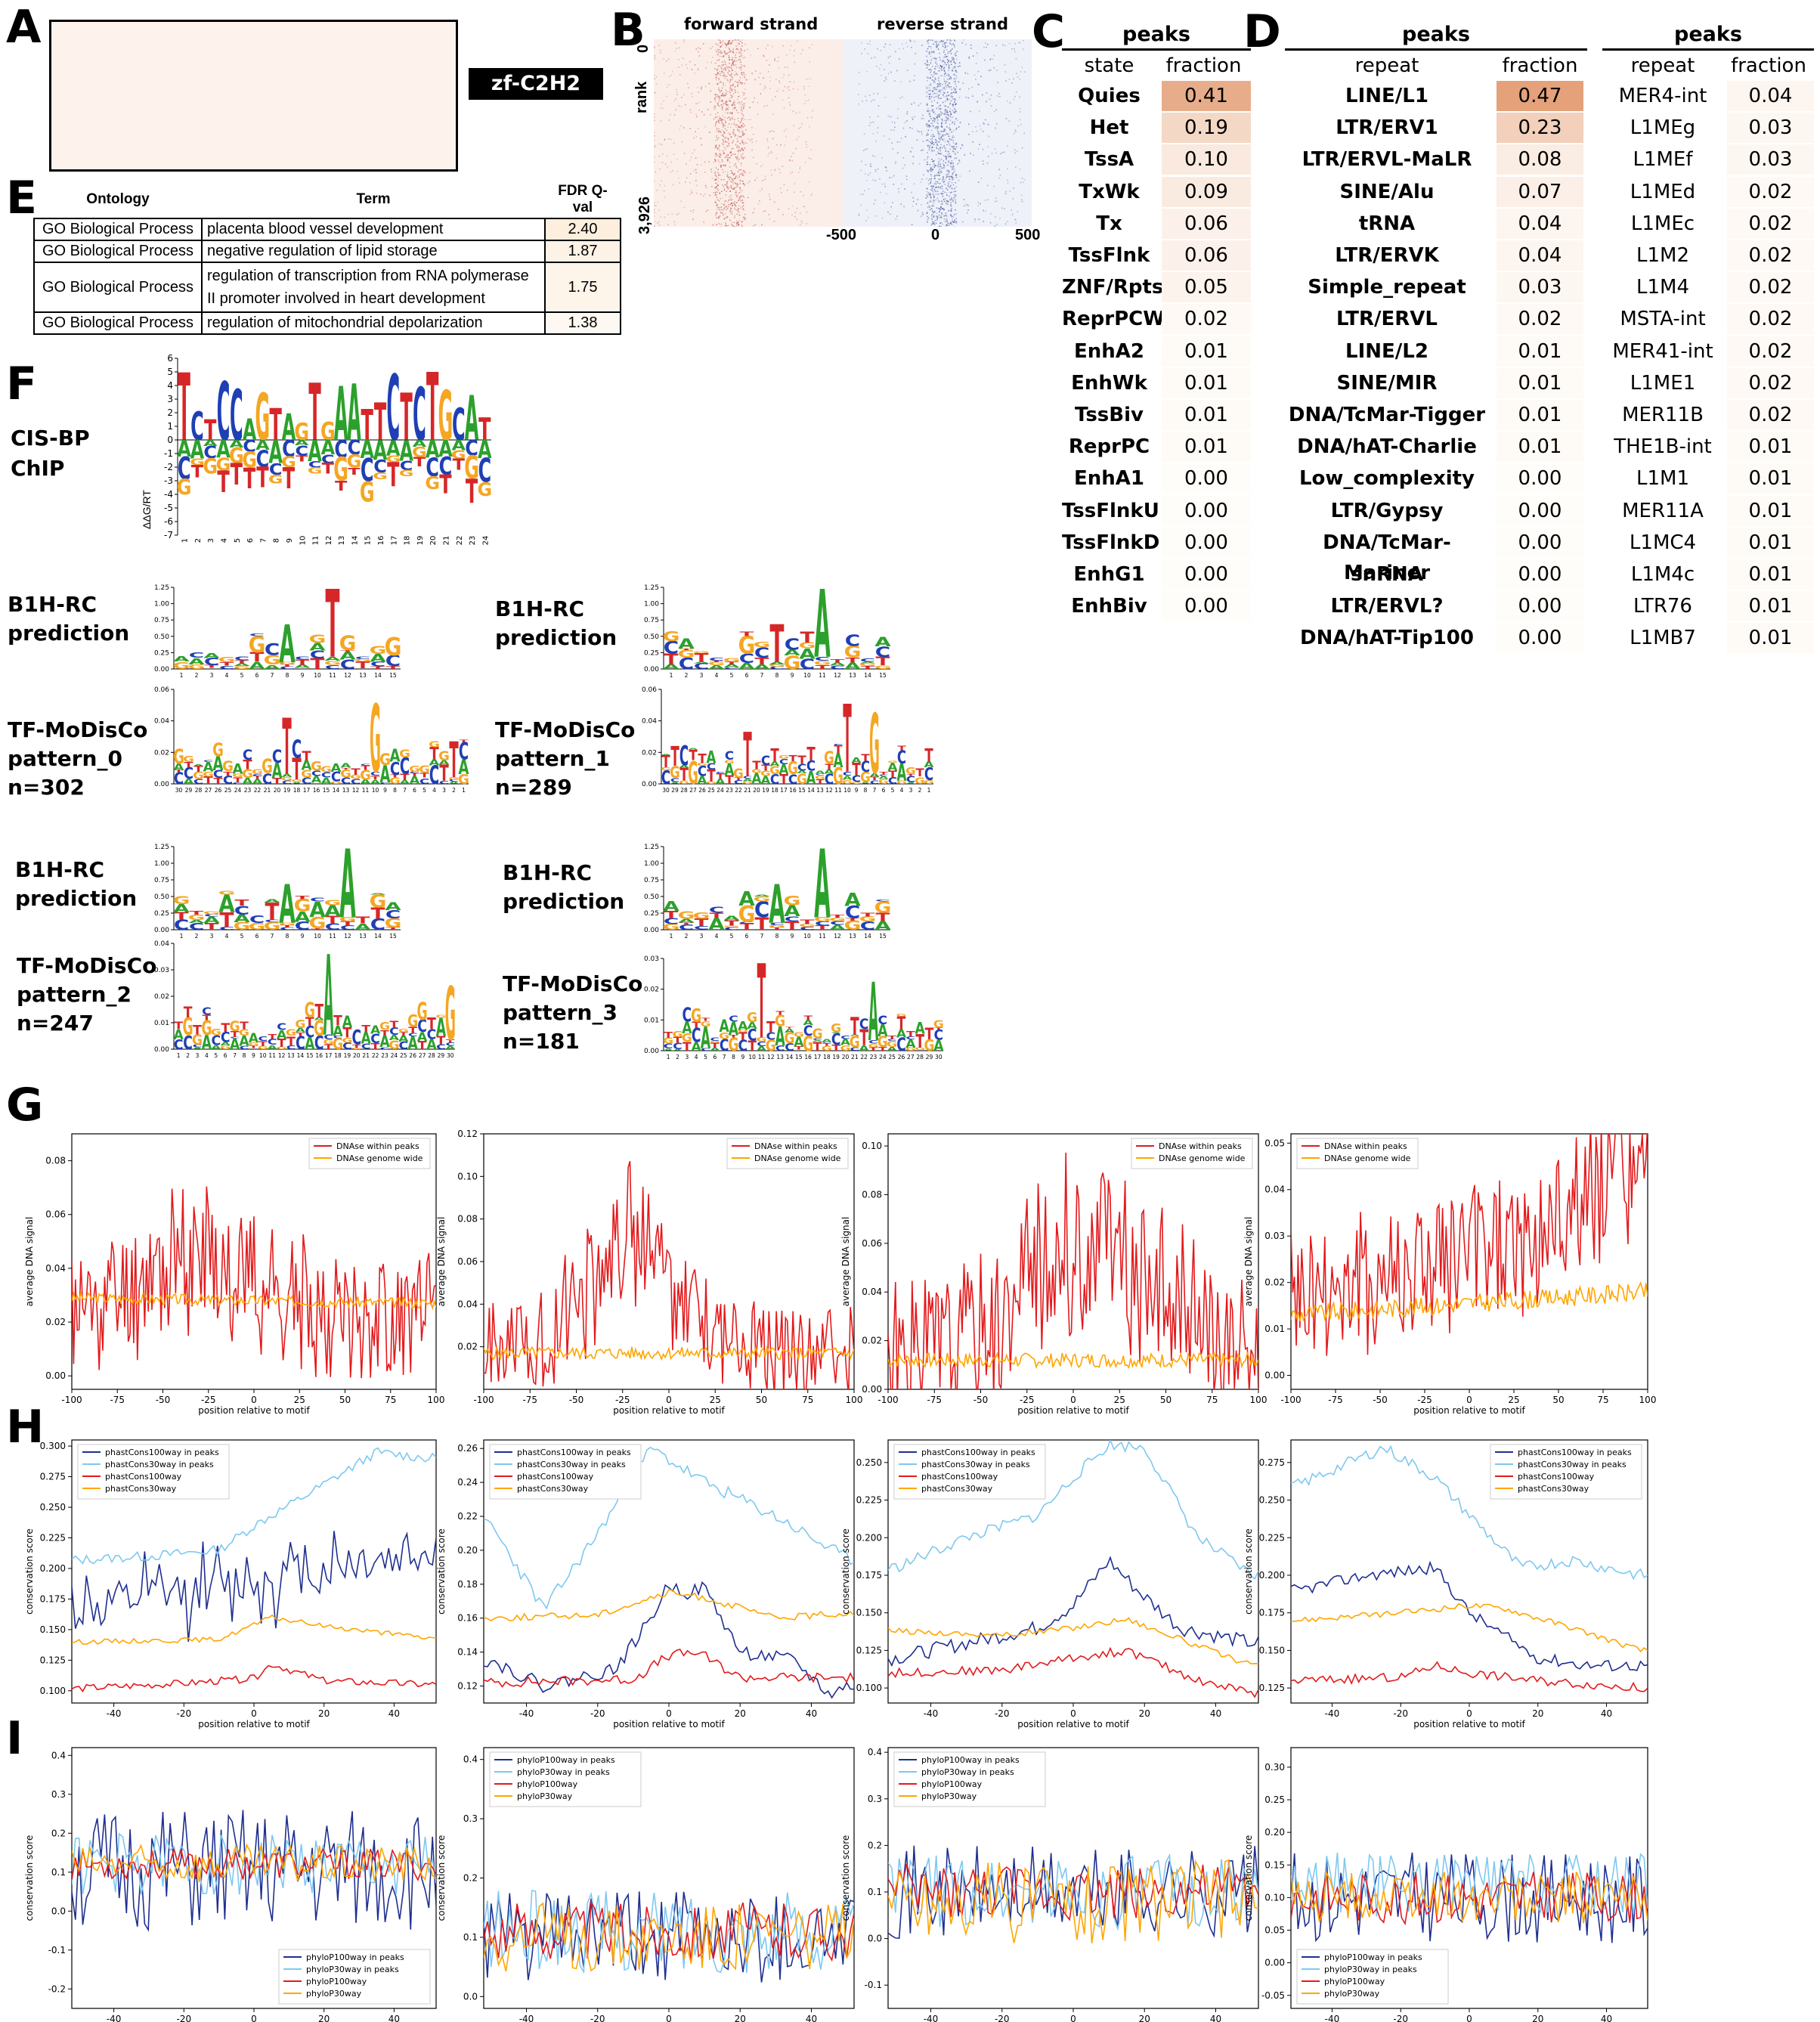 This screenshot has width=1820, height=2022. Describe the element at coordinates (248, 790) in the screenshot. I see `svg-text: 23` at that location.